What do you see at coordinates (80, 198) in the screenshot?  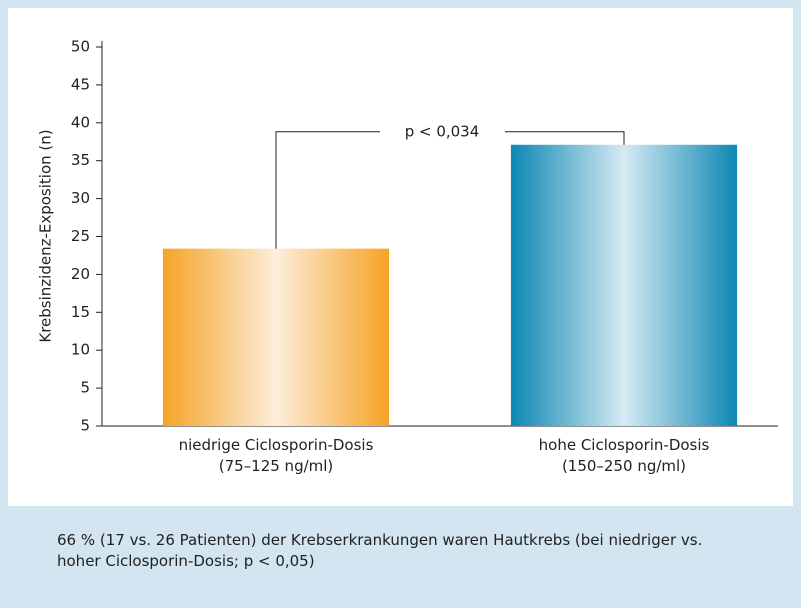 I see `y-tick-label: 30` at bounding box center [80, 198].